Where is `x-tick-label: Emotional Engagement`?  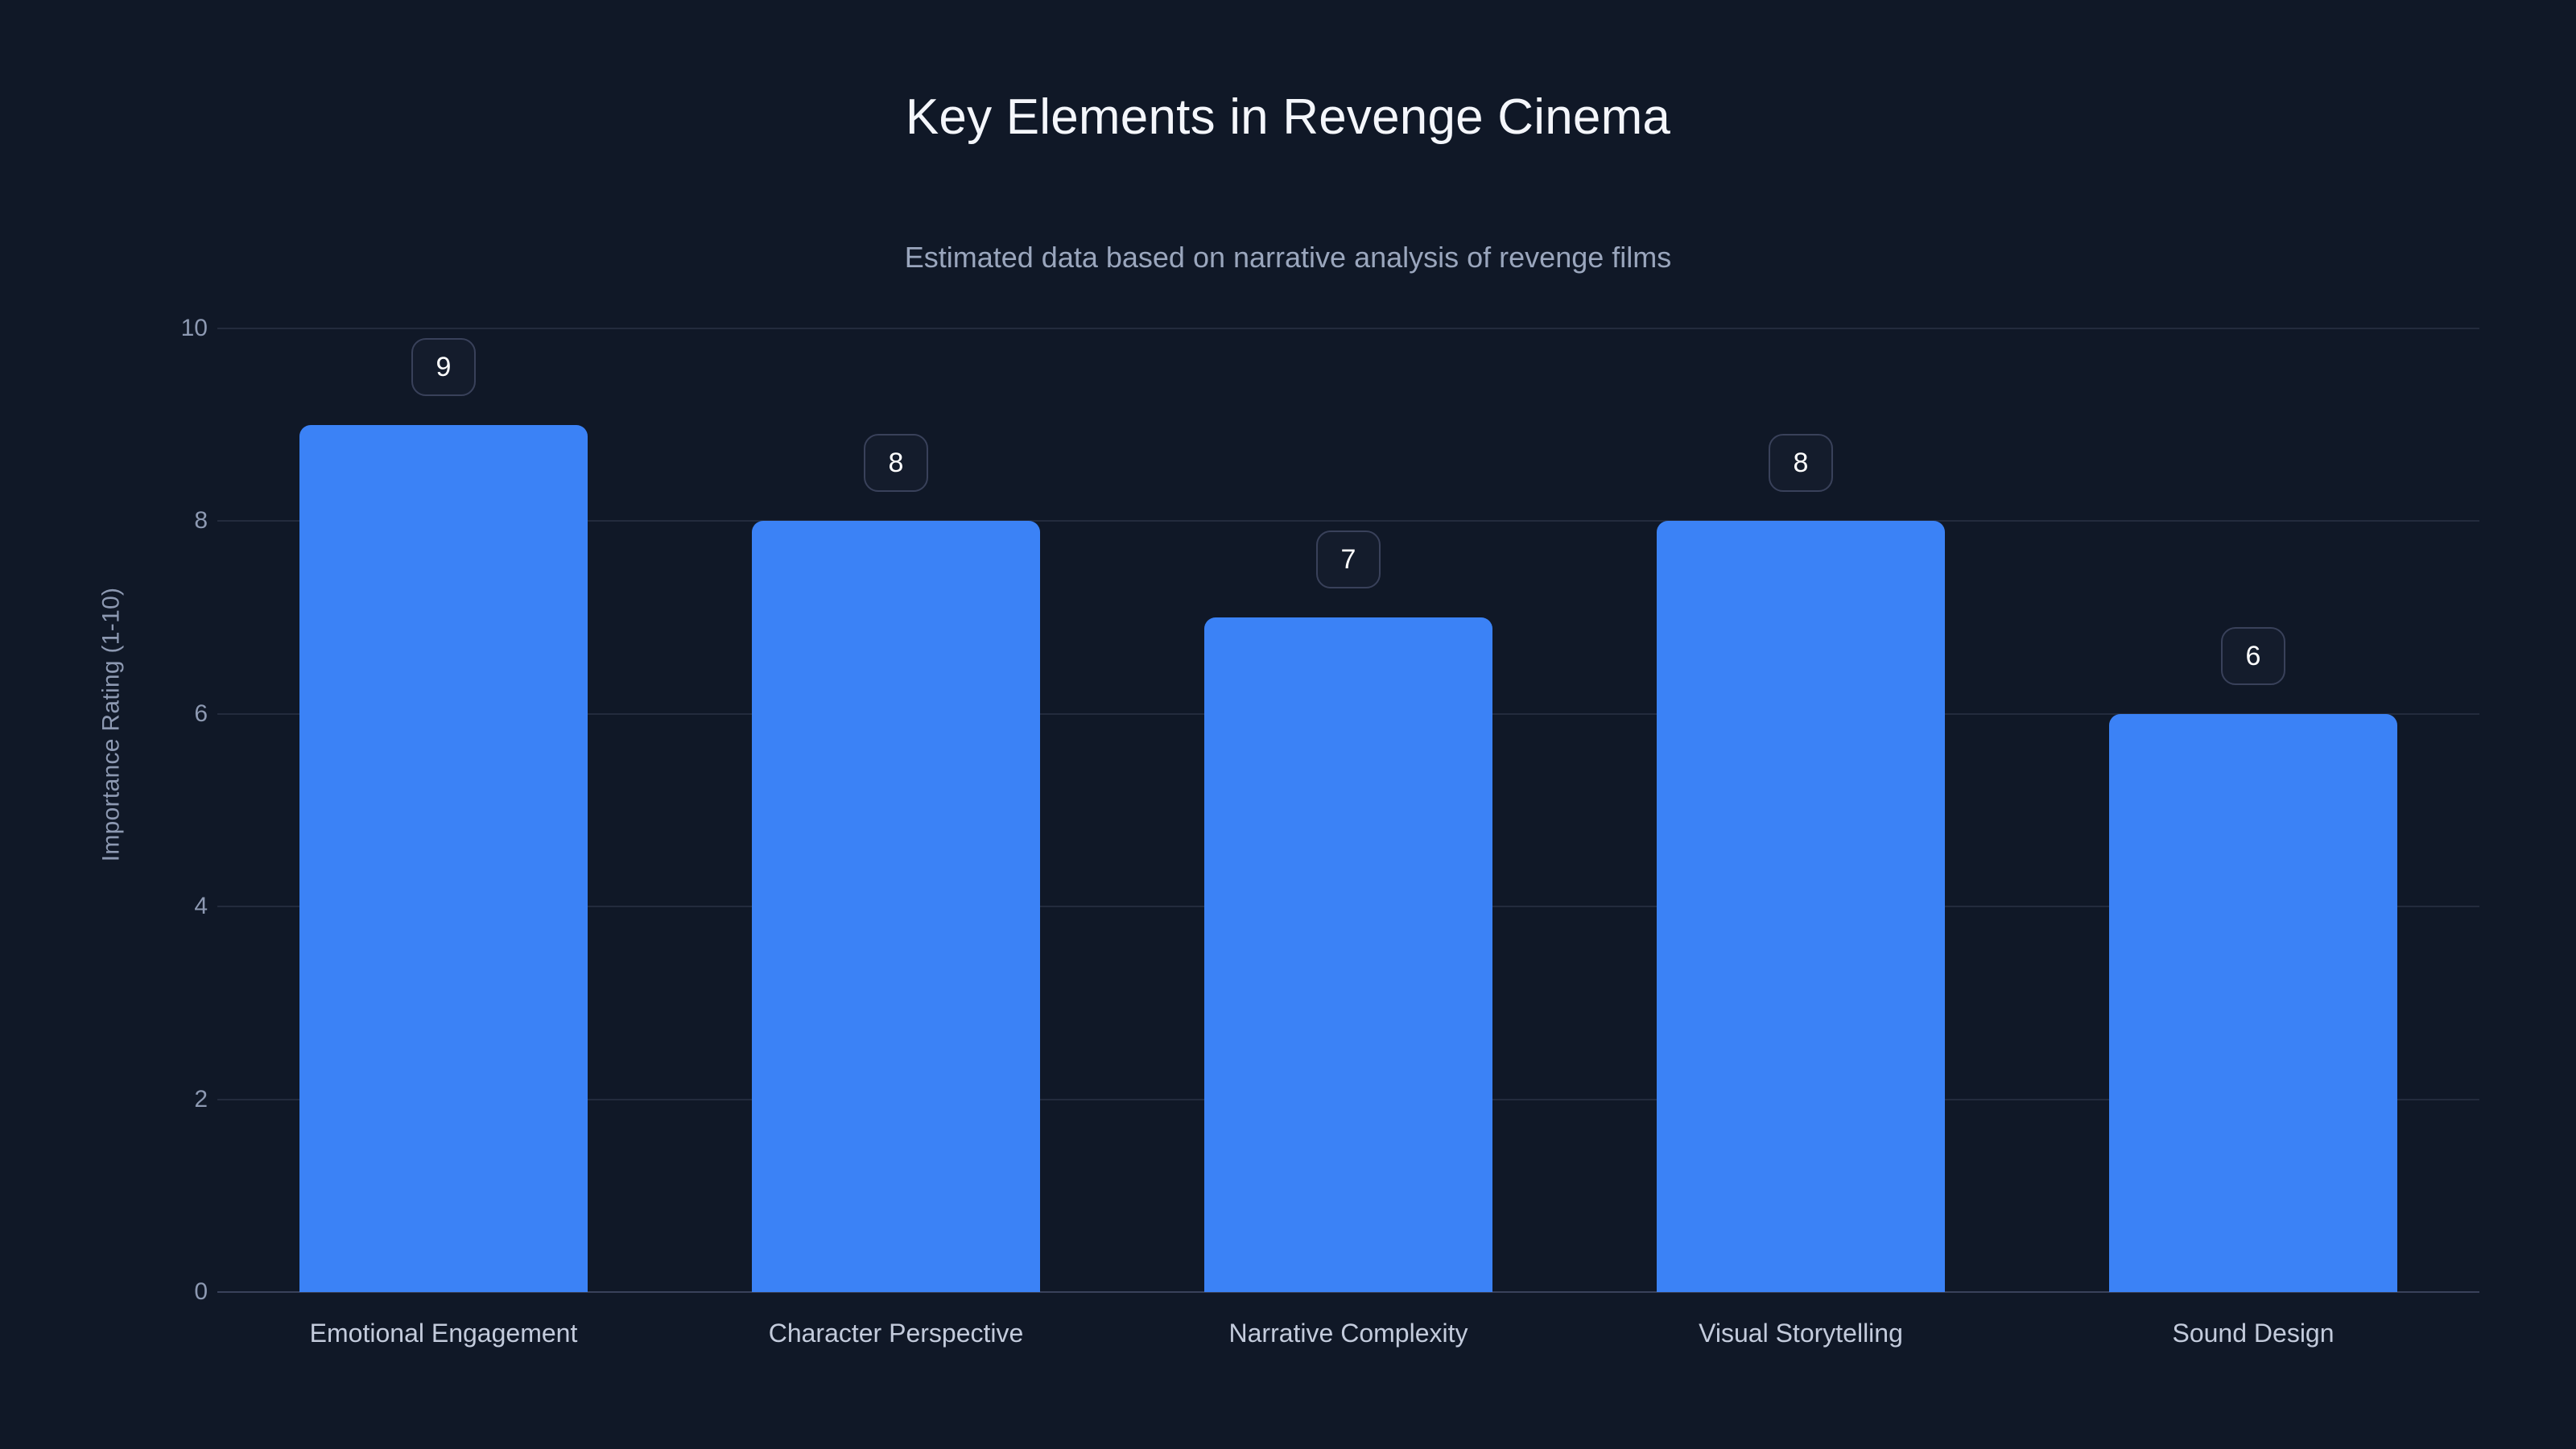 x-tick-label: Emotional Engagement is located at coordinates (443, 1333).